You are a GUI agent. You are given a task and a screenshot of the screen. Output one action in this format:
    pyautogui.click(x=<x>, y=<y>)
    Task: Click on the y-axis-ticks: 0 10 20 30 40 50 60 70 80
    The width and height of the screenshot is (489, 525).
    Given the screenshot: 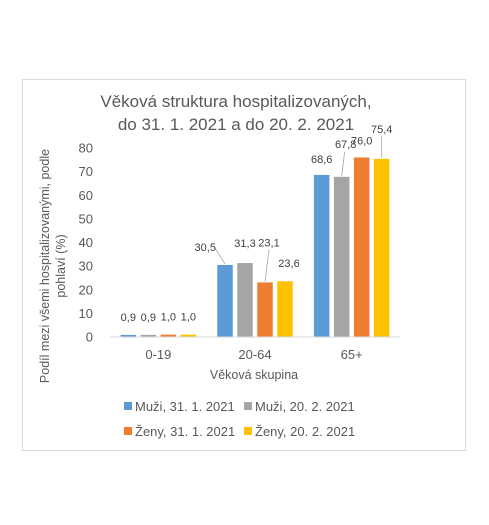 What is the action you would take?
    pyautogui.click(x=86, y=243)
    